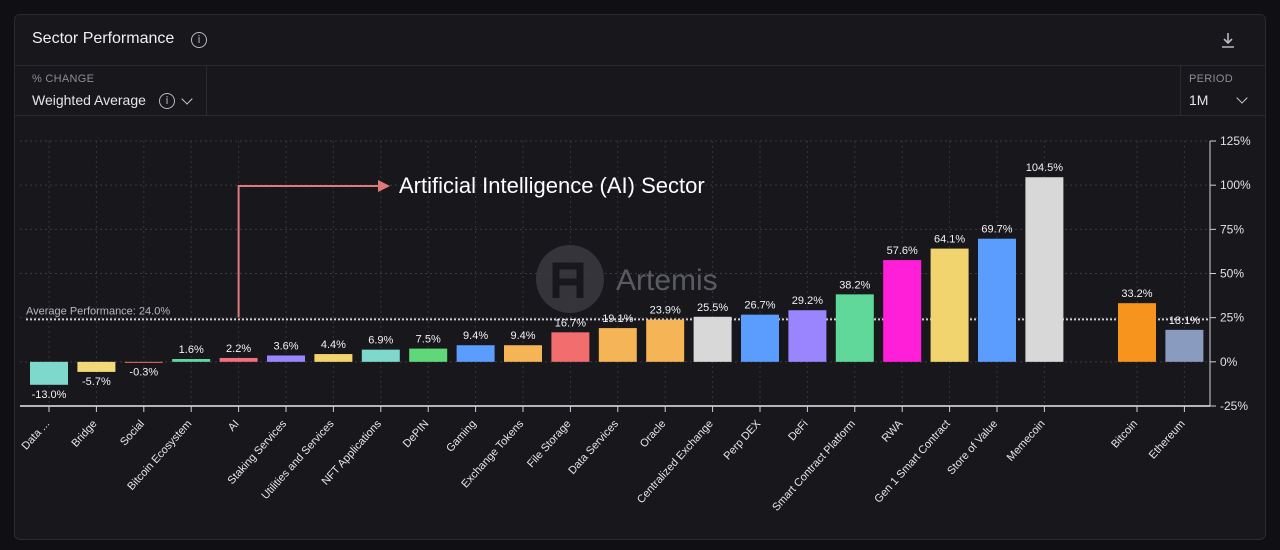 This screenshot has height=550, width=1280. Describe the element at coordinates (759, 306) in the screenshot. I see `data-label: 26.7%` at that location.